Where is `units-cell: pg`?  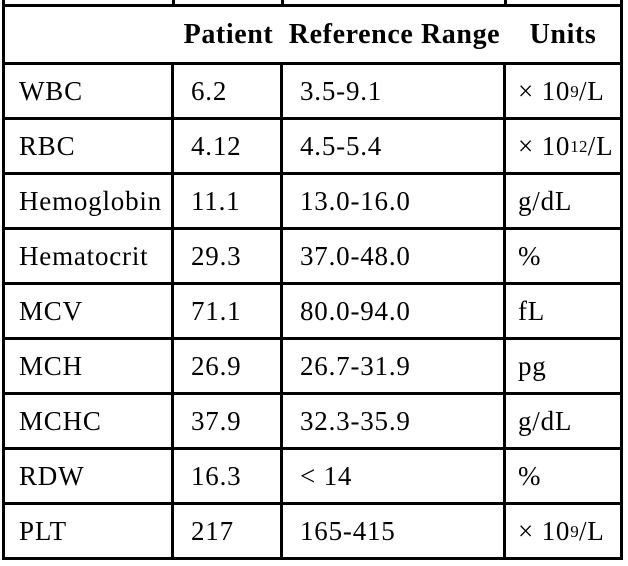 units-cell: pg is located at coordinates (563, 366).